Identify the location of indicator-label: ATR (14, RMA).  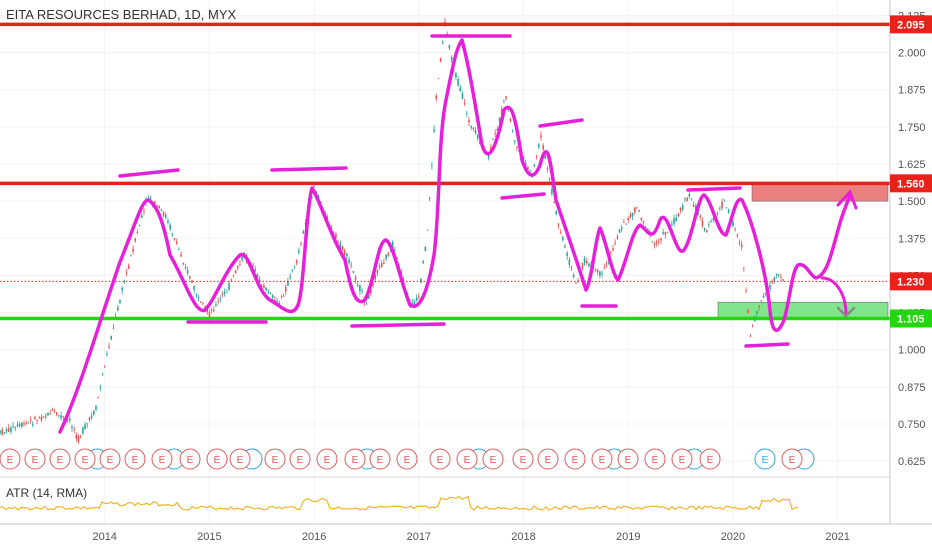
(46, 493).